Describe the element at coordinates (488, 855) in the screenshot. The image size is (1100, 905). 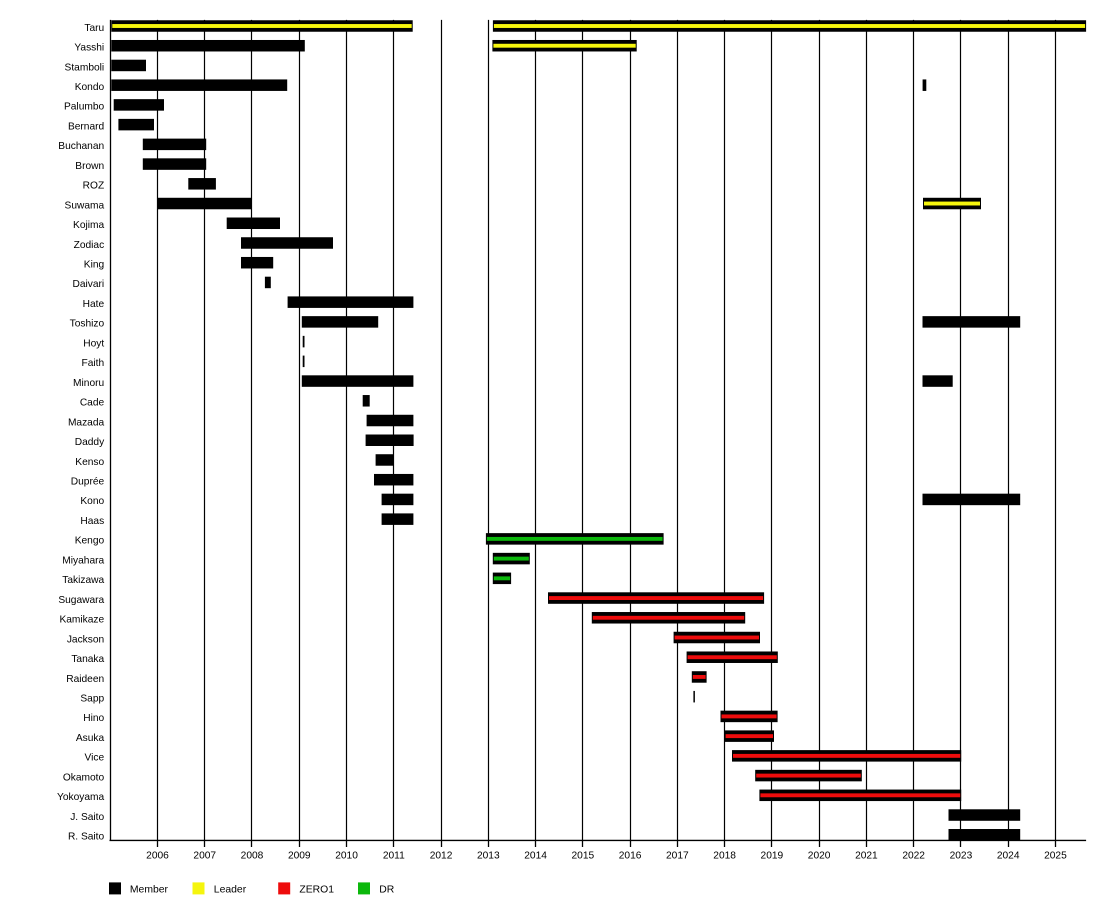
I see `svg-text: 2013` at that location.